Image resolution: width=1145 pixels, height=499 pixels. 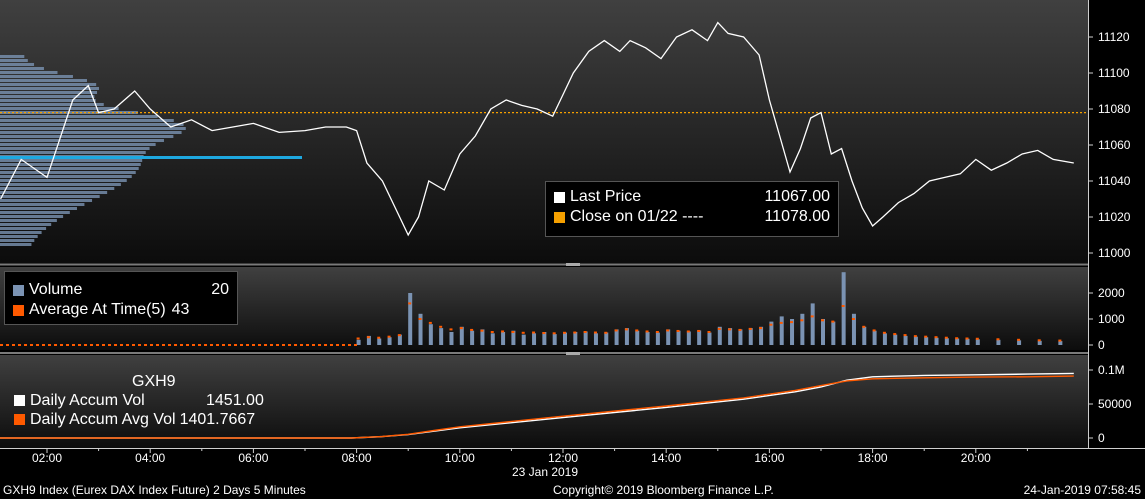 I want to click on footer-timestamp: 24-Jan-2019 07:58:45, so click(x=1082, y=490).